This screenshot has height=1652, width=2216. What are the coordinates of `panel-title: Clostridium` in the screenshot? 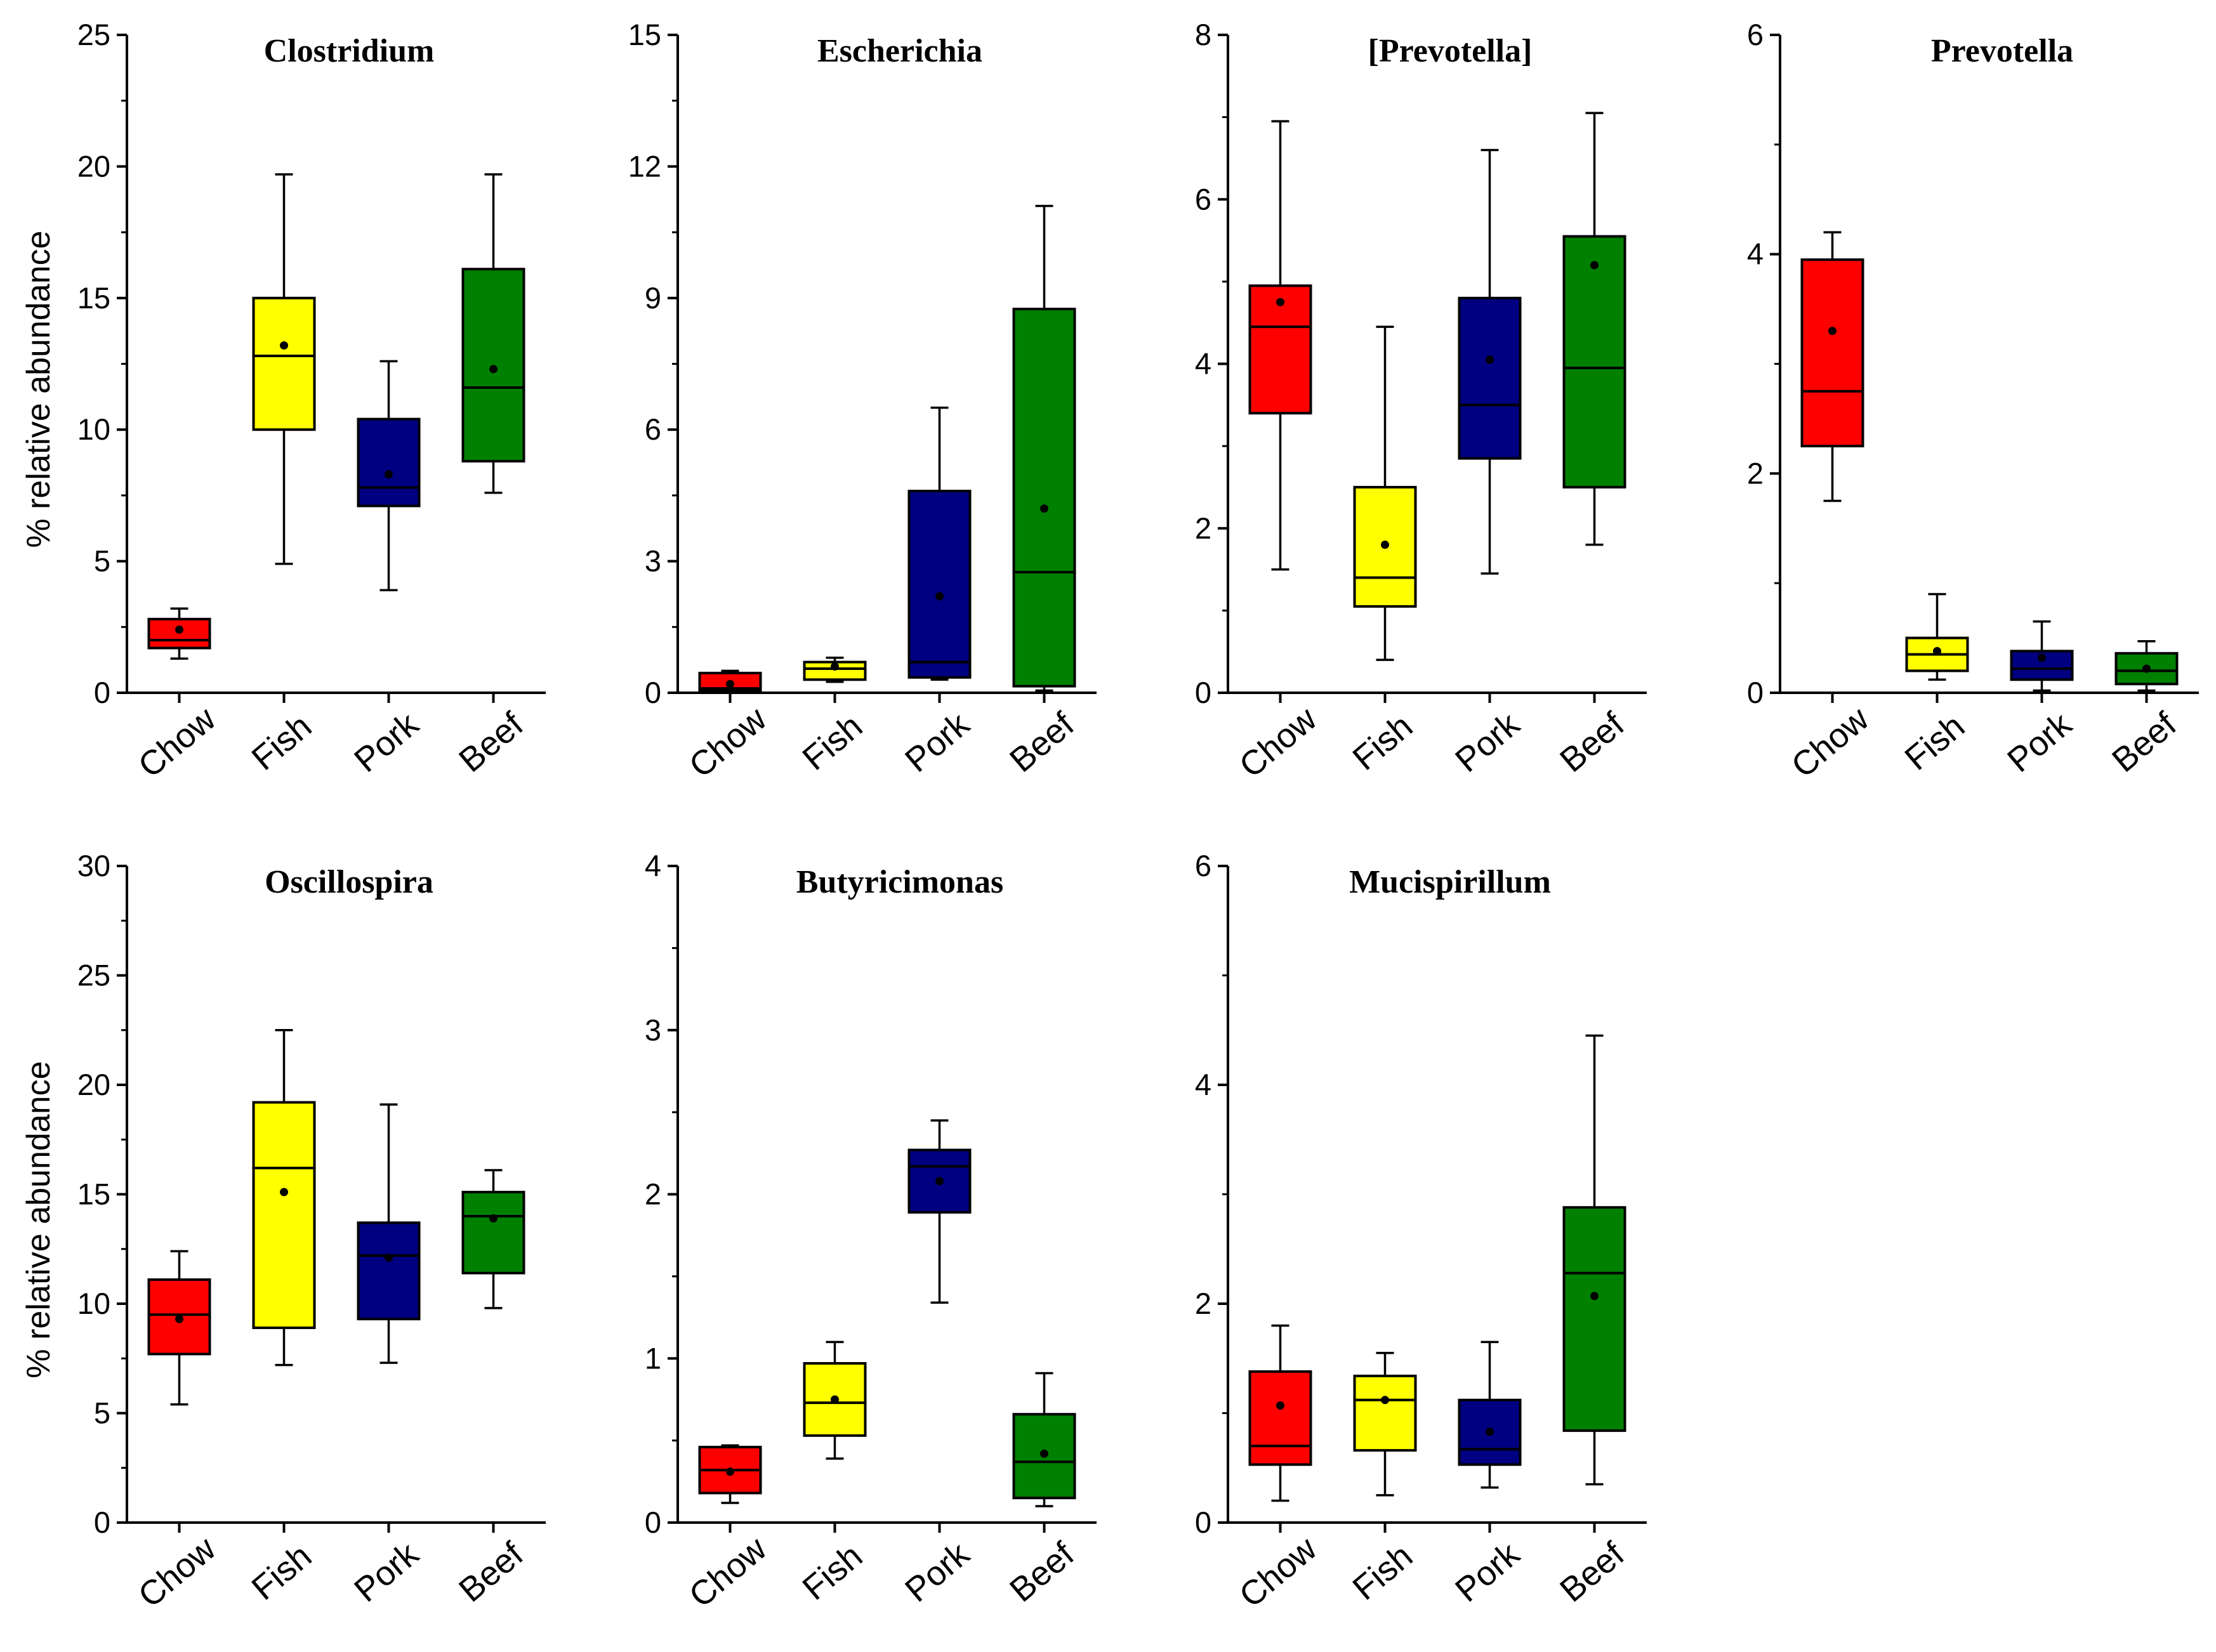 It's located at (349, 51).